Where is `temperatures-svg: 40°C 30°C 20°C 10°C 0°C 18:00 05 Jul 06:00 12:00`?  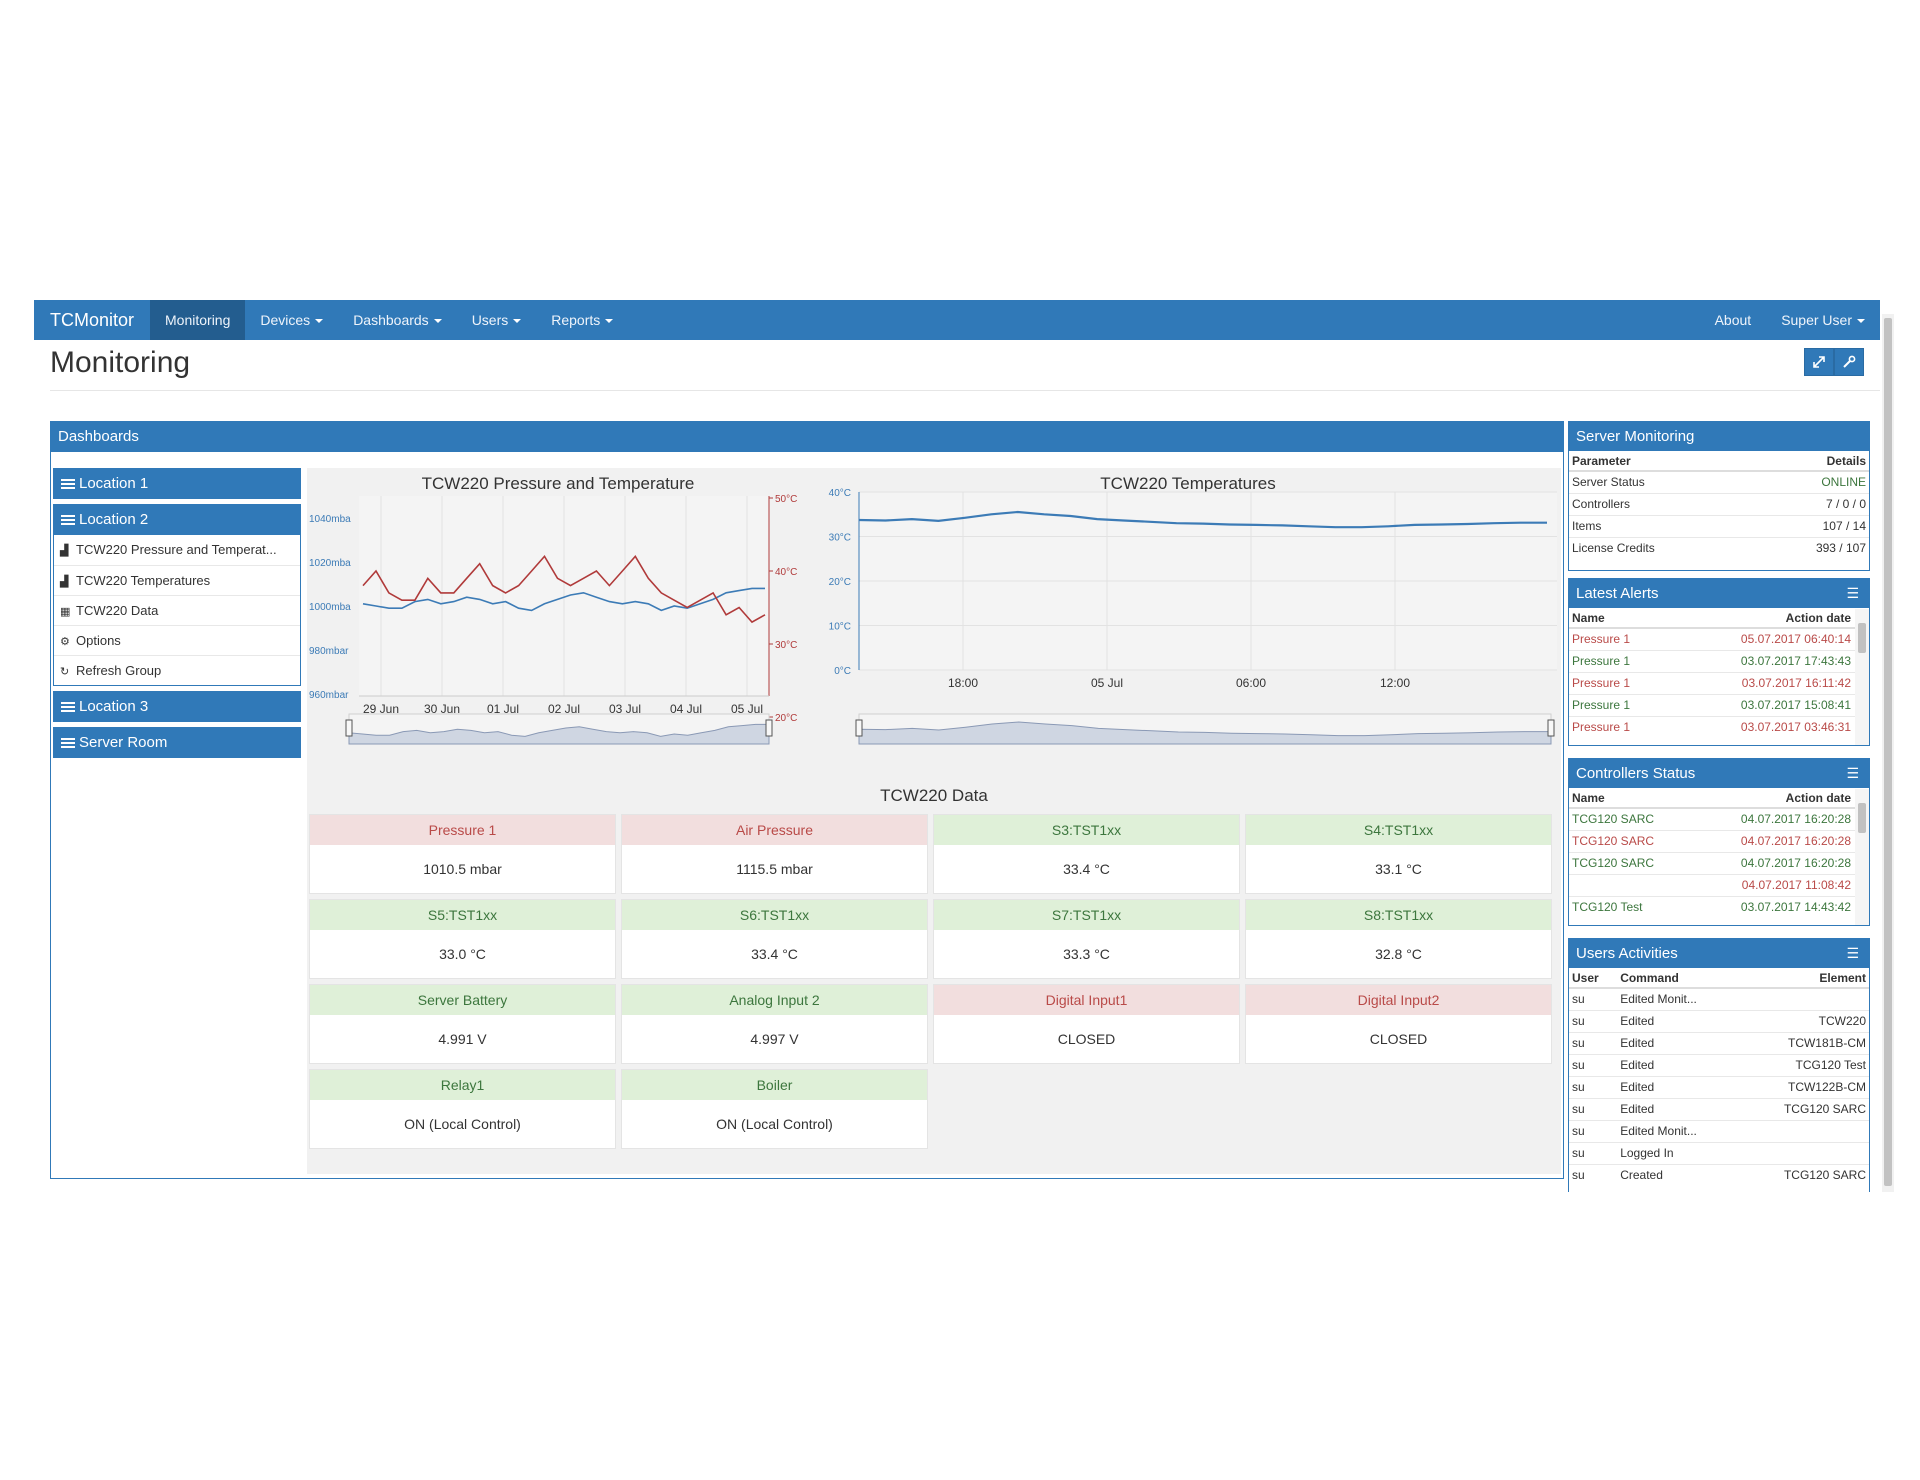 temperatures-svg: 40°C 30°C 20°C 10°C 0°C 18:00 05 Jul 06:00 12:00 is located at coordinates (1193, 616).